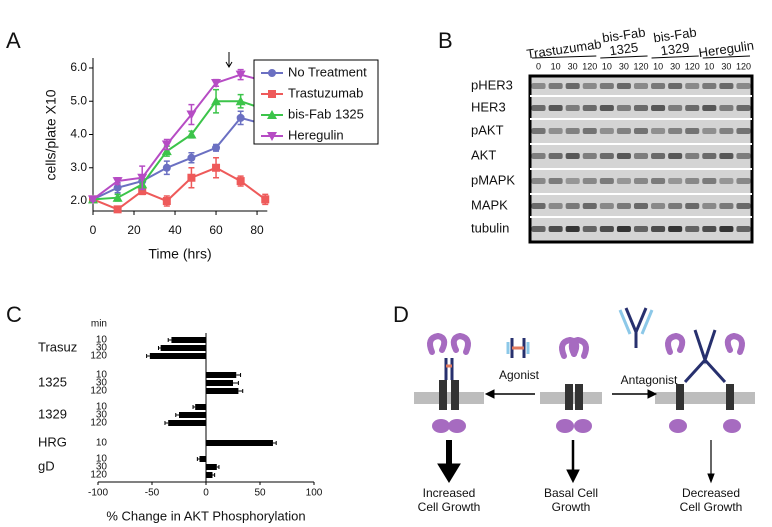 The height and width of the screenshot is (527, 772). What do you see at coordinates (57, 346) in the screenshot?
I see `group-label: Trasuz` at bounding box center [57, 346].